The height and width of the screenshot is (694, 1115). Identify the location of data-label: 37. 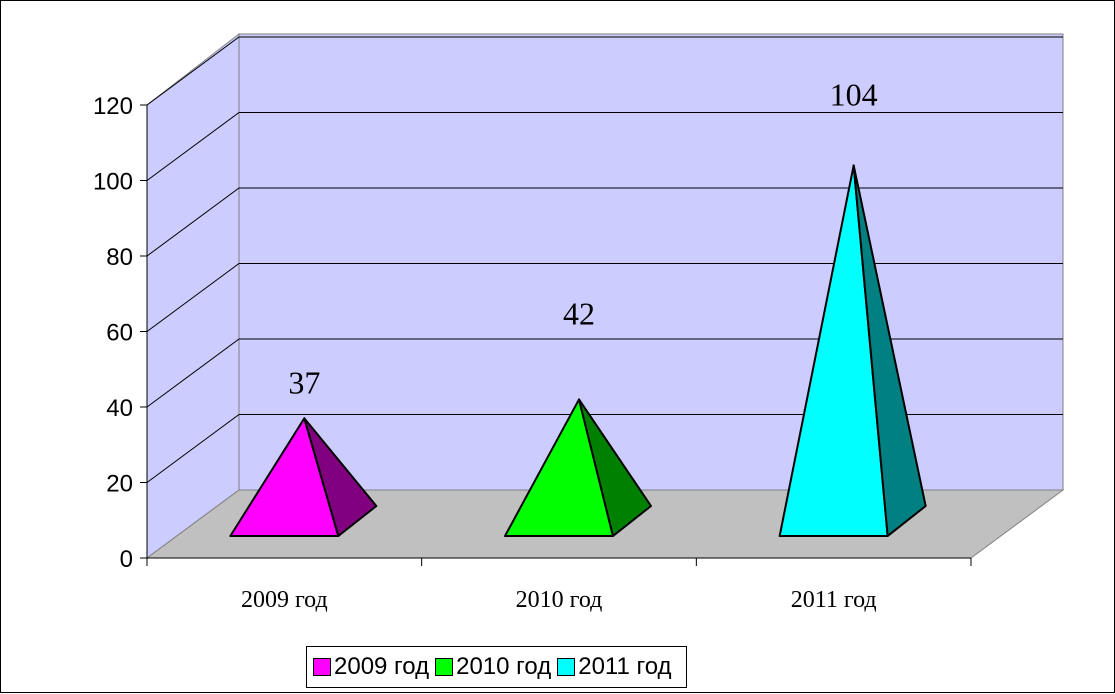
(304, 382).